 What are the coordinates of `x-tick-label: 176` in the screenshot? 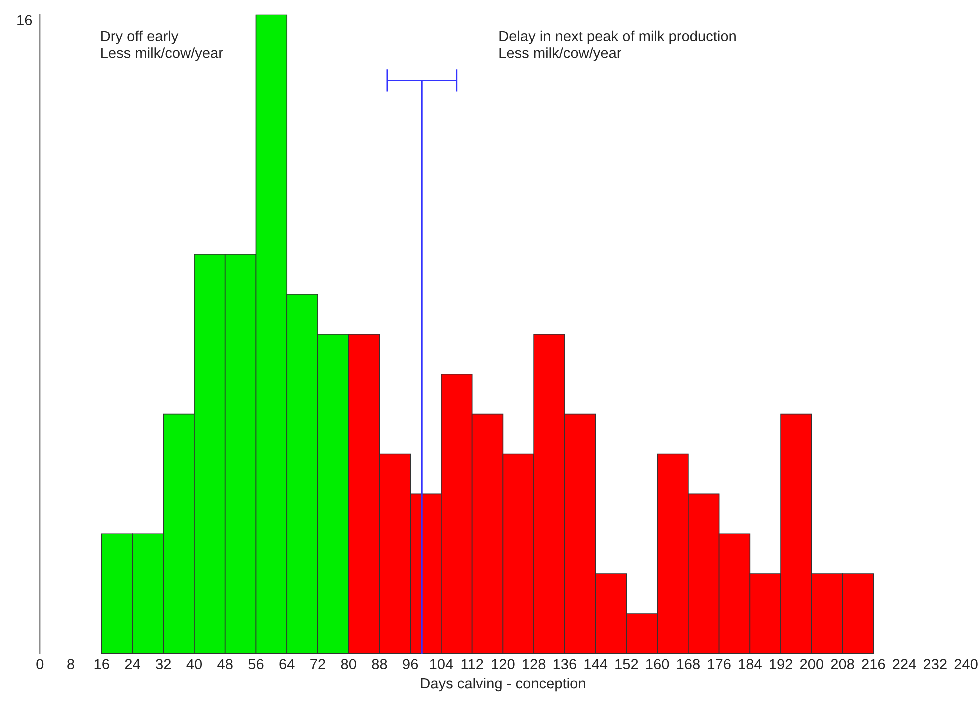 It's located at (719, 664).